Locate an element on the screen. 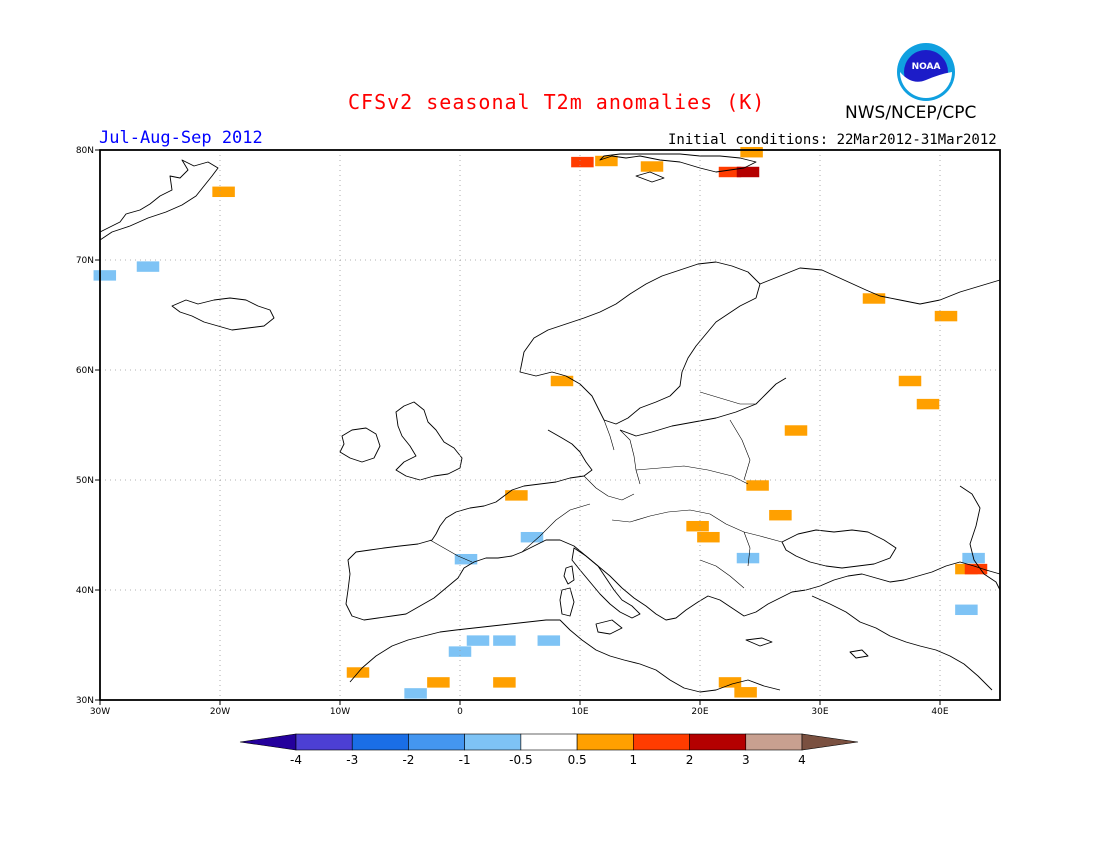 The height and width of the screenshot is (850, 1100). coastline-sardinia is located at coordinates (567, 602).